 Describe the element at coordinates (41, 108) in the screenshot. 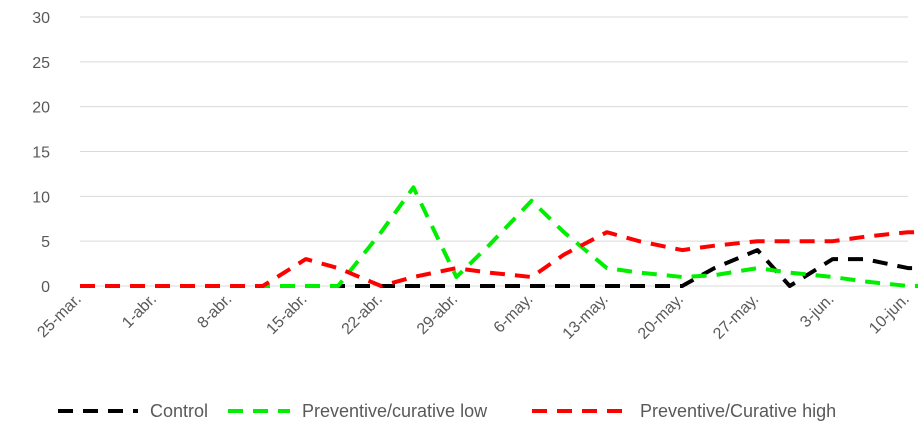

I see `y-tick-label: 20` at that location.